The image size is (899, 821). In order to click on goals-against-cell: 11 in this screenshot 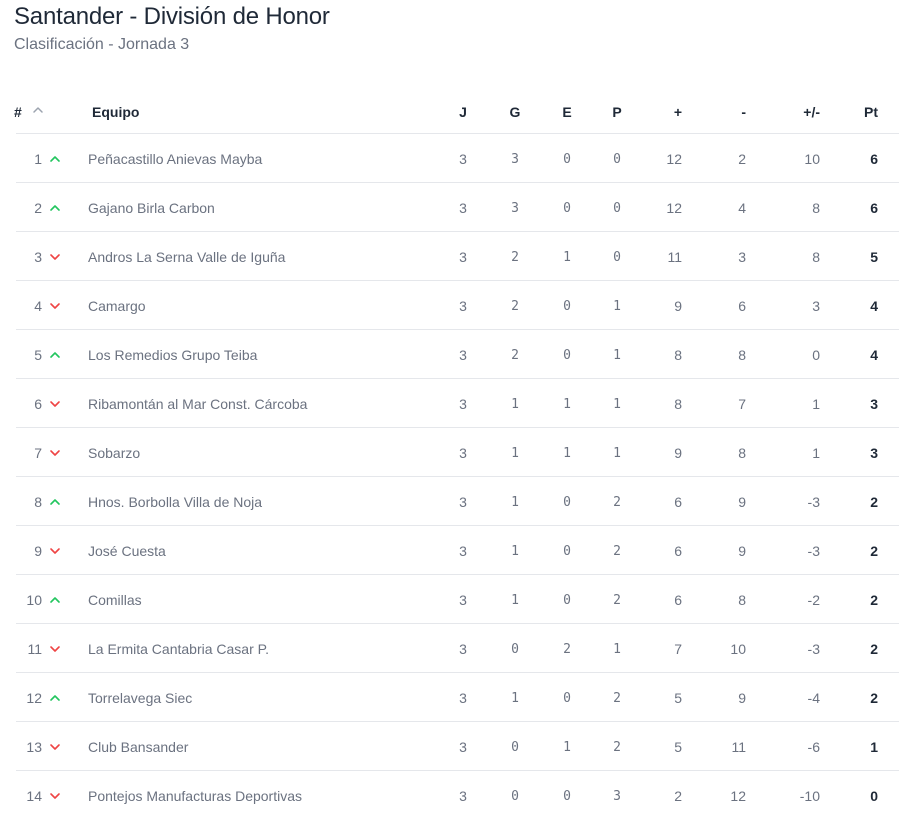, I will do `click(738, 747)`.